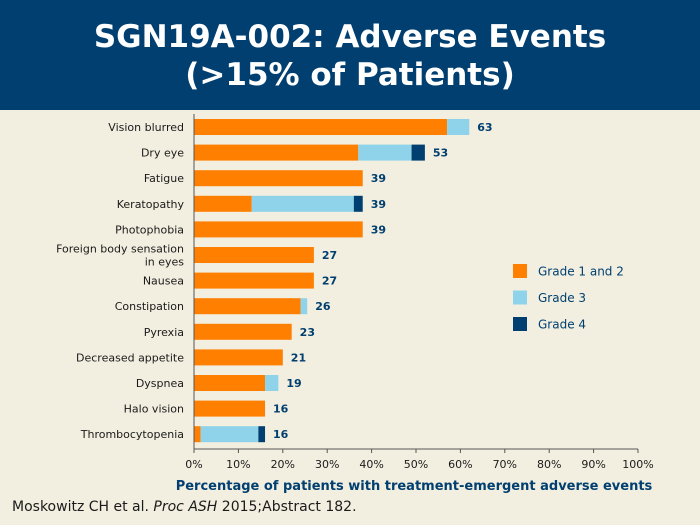  Describe the element at coordinates (151, 204) in the screenshot. I see `category-label: Keratopathy` at that location.